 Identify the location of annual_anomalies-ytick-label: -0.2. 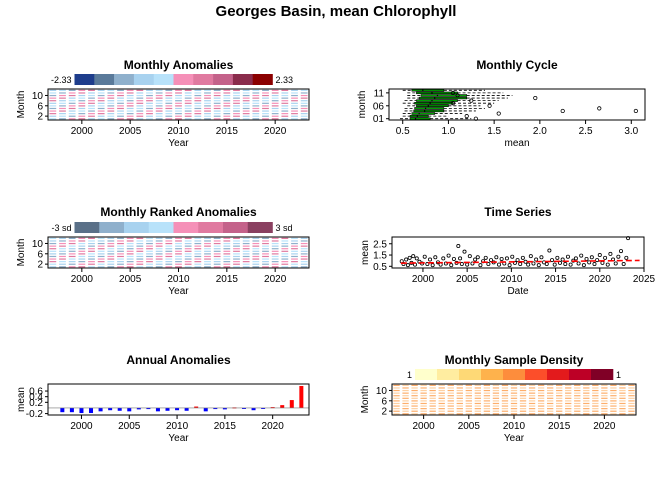
(35, 414).